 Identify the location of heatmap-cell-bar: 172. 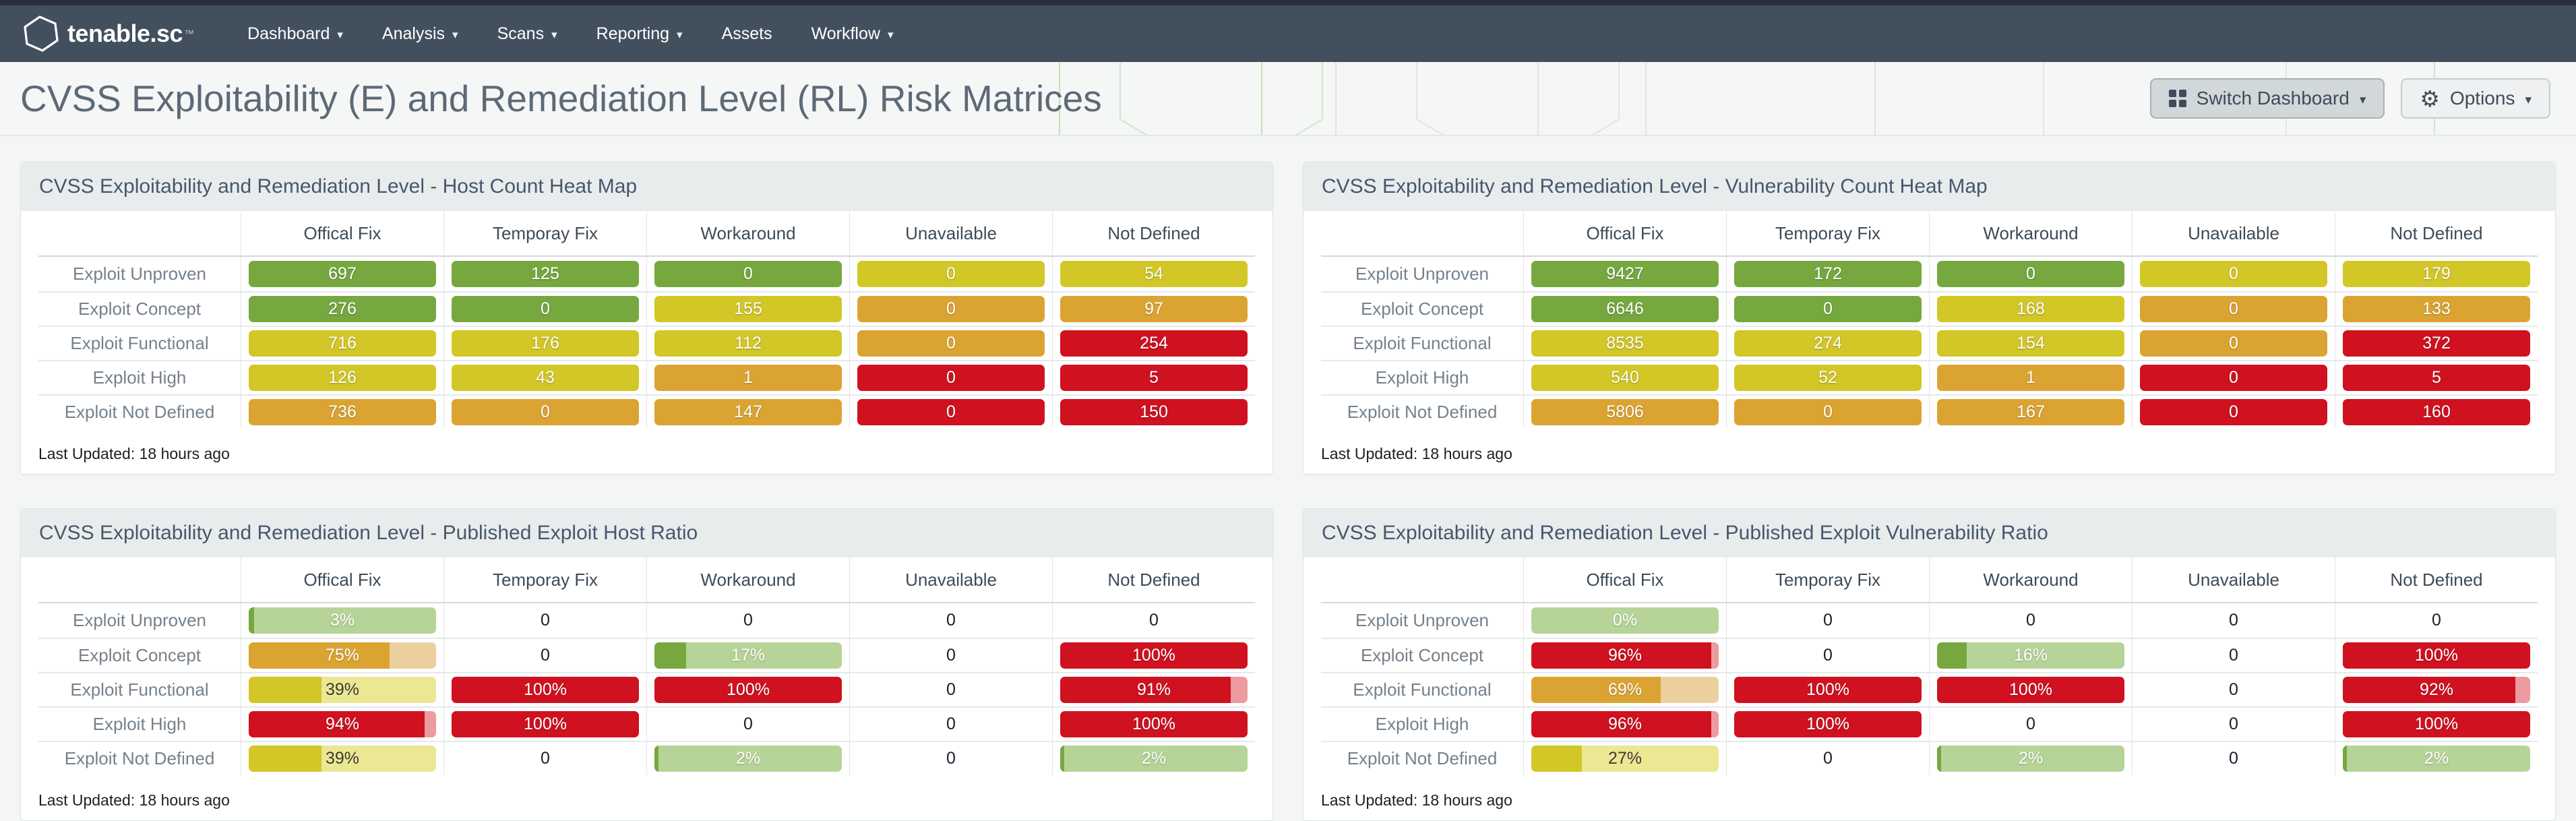
(1828, 274).